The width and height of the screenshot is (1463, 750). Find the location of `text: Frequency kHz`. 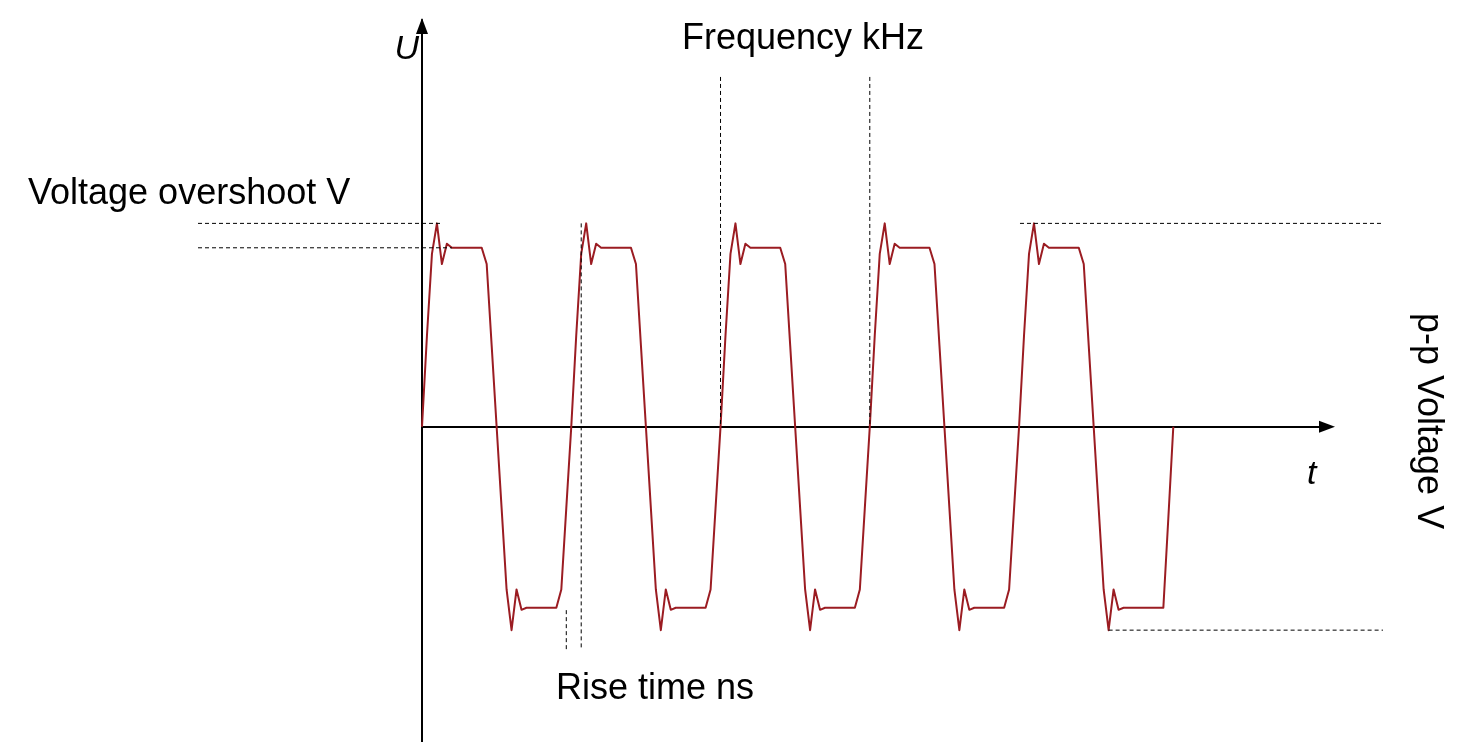

text: Frequency kHz is located at coordinates (803, 36).